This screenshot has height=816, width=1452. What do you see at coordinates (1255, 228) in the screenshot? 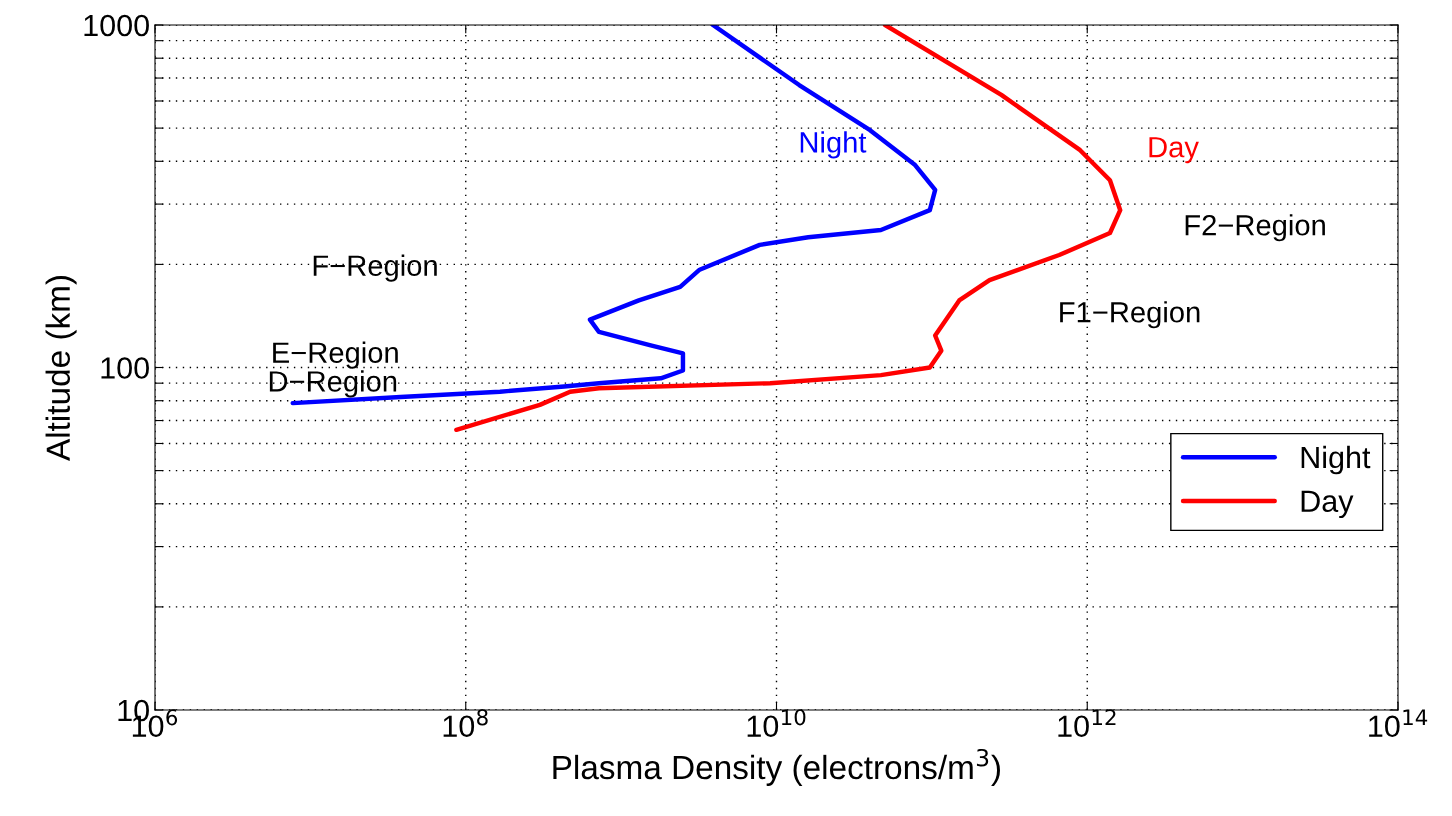
I see `annotation: F2−Region` at bounding box center [1255, 228].